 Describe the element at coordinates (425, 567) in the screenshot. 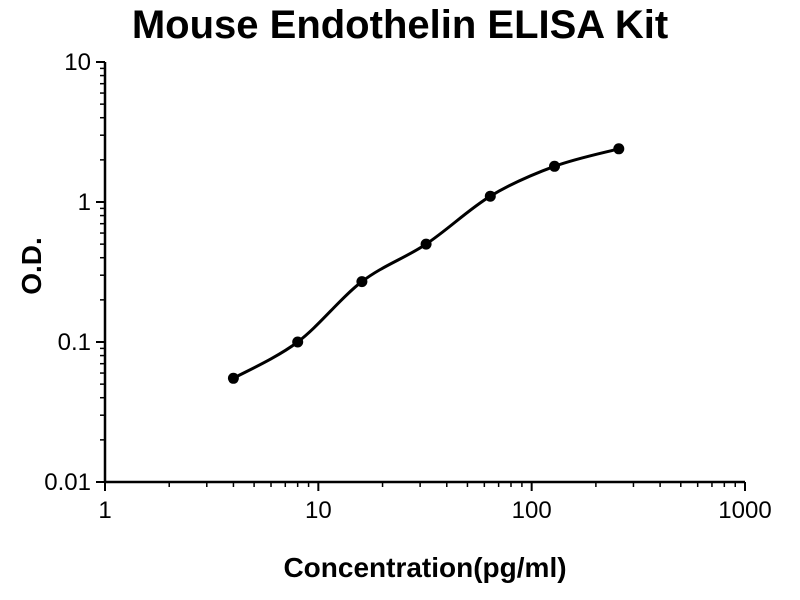

I see `x-axis-label: Concentration(pg/ml)` at that location.